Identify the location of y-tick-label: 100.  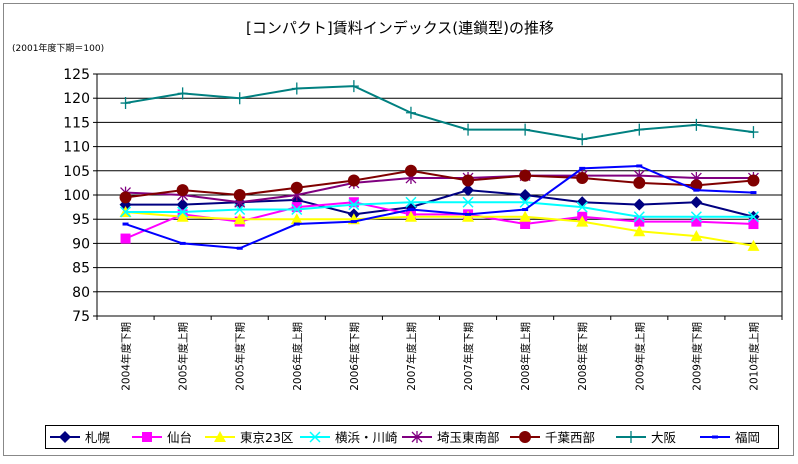
(76, 196).